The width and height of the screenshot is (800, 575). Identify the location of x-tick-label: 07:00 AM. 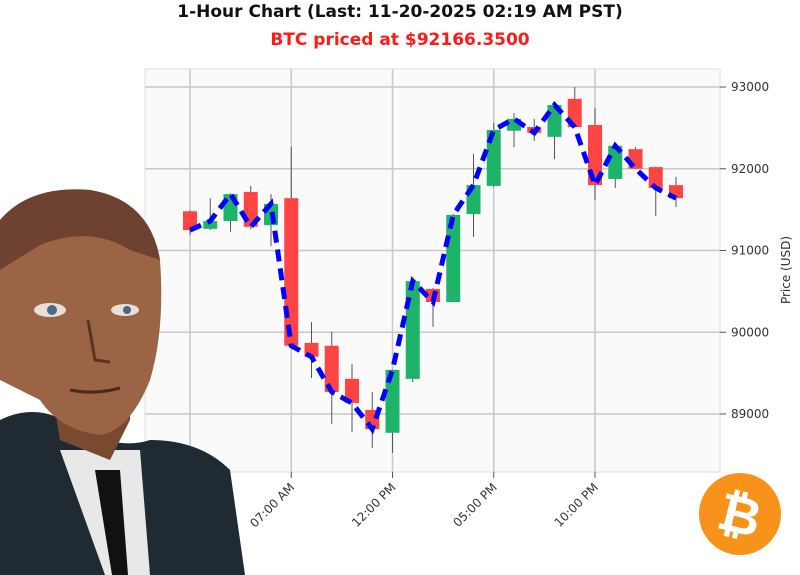
(272, 505).